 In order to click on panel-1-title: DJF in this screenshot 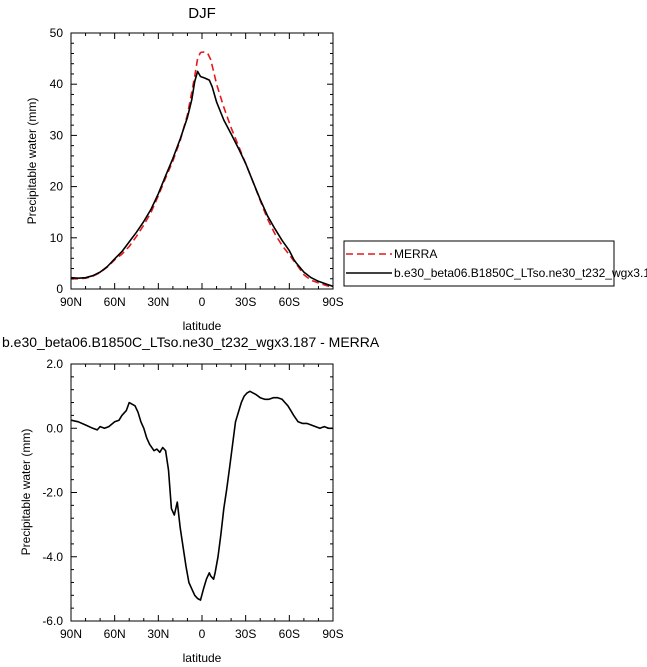, I will do `click(202, 13)`.